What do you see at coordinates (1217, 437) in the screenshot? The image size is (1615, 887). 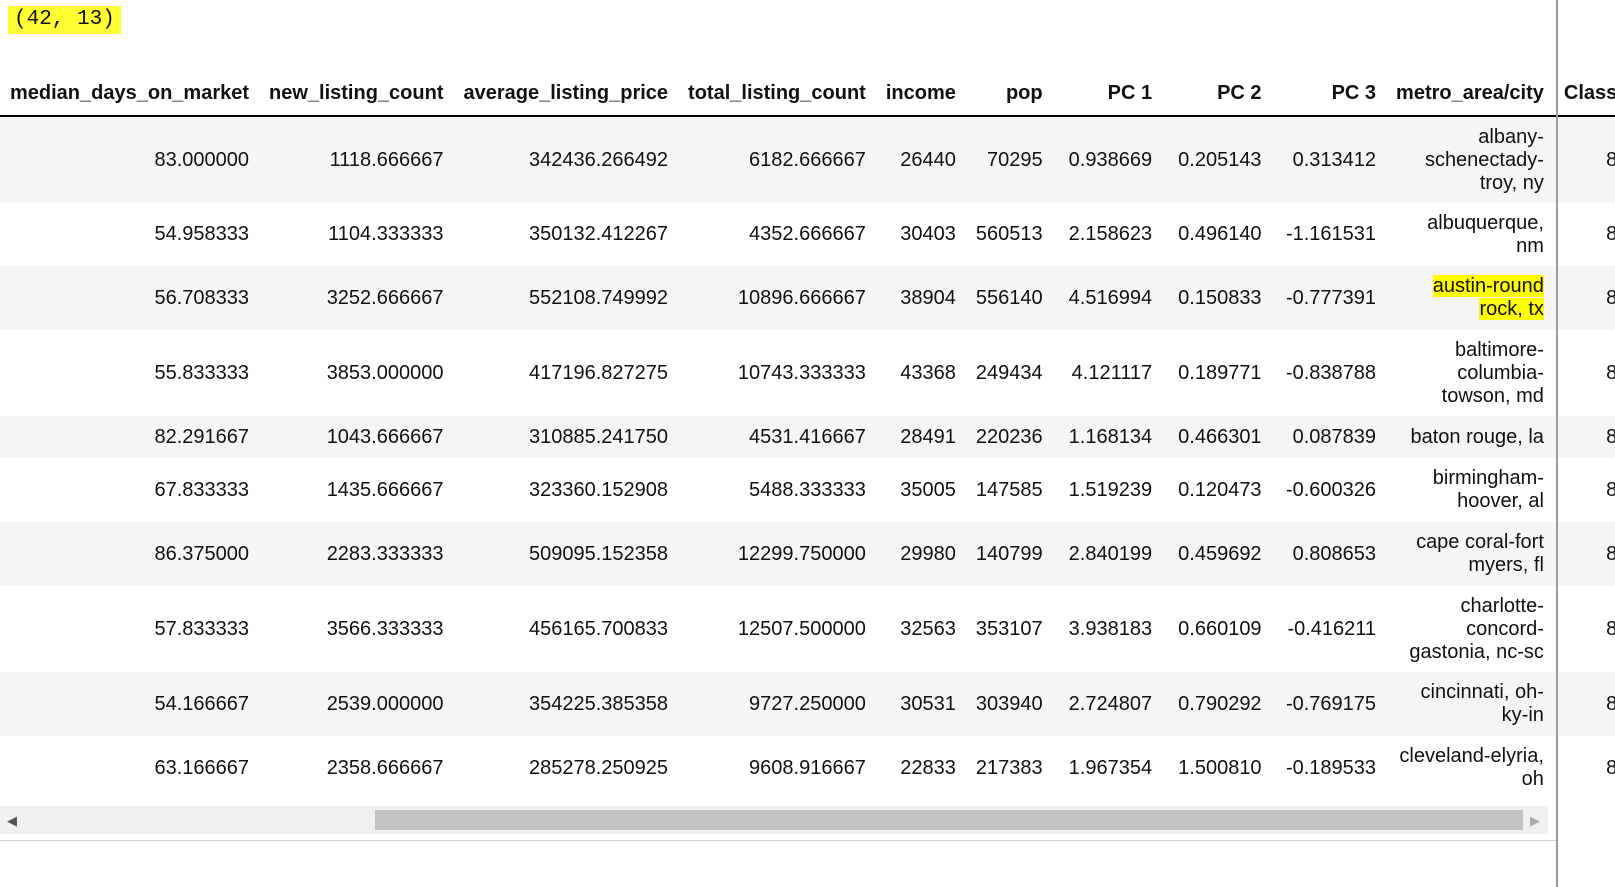 I see `table-cell: 0.466301` at bounding box center [1217, 437].